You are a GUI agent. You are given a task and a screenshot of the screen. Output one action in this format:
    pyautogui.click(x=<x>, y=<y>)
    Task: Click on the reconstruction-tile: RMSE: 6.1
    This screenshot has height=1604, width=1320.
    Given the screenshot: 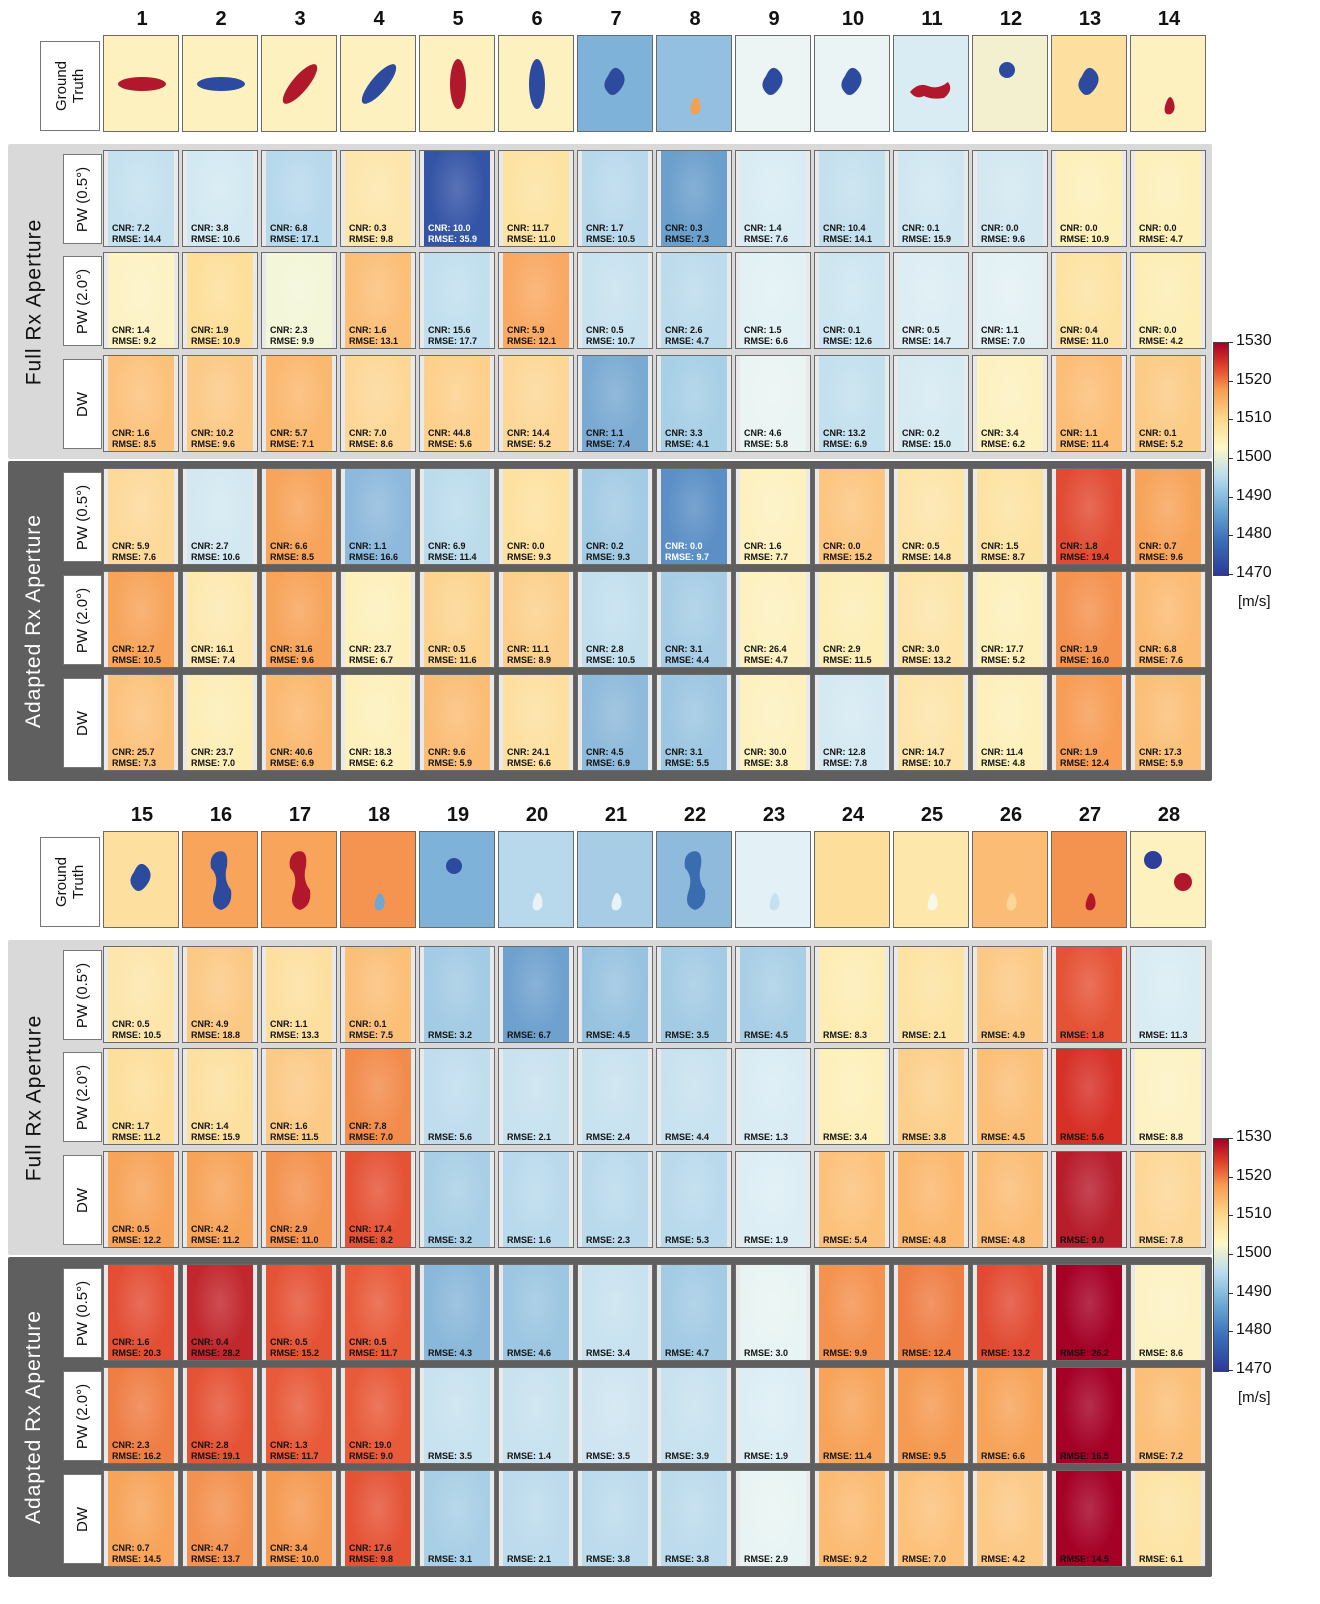 What is the action you would take?
    pyautogui.click(x=1168, y=1518)
    